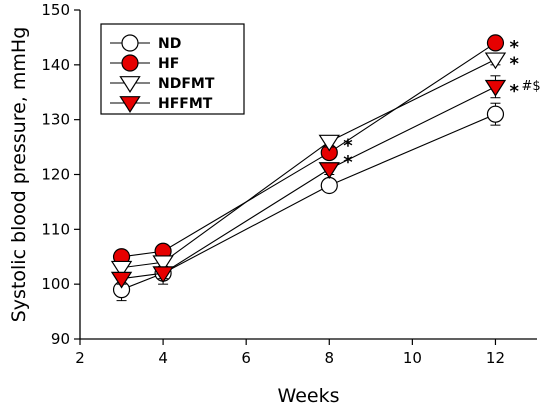 Image resolution: width=550 pixels, height=414 pixels. What do you see at coordinates (60, 339) in the screenshot?
I see `y-tick-label: 90` at bounding box center [60, 339].